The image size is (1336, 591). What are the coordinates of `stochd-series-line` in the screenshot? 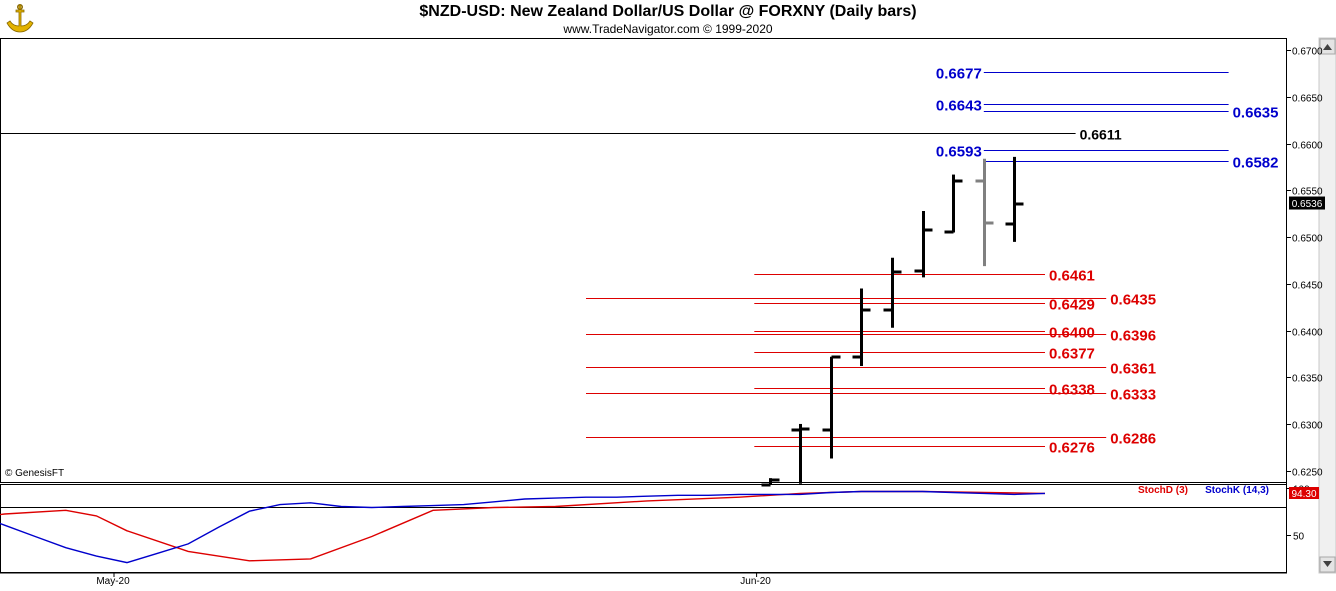 It's located at (523, 526).